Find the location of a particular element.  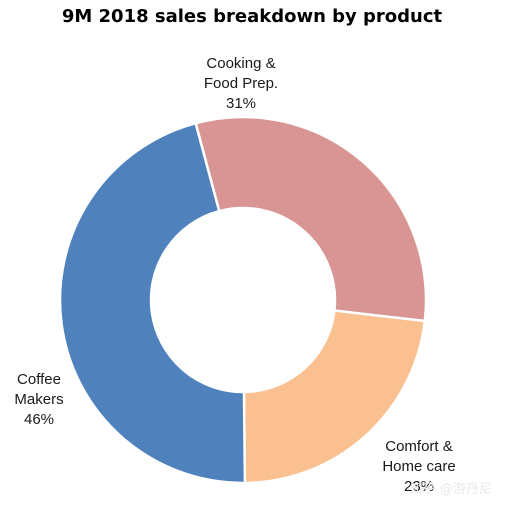

slice-name-label: Coffee is located at coordinates (39, 379).